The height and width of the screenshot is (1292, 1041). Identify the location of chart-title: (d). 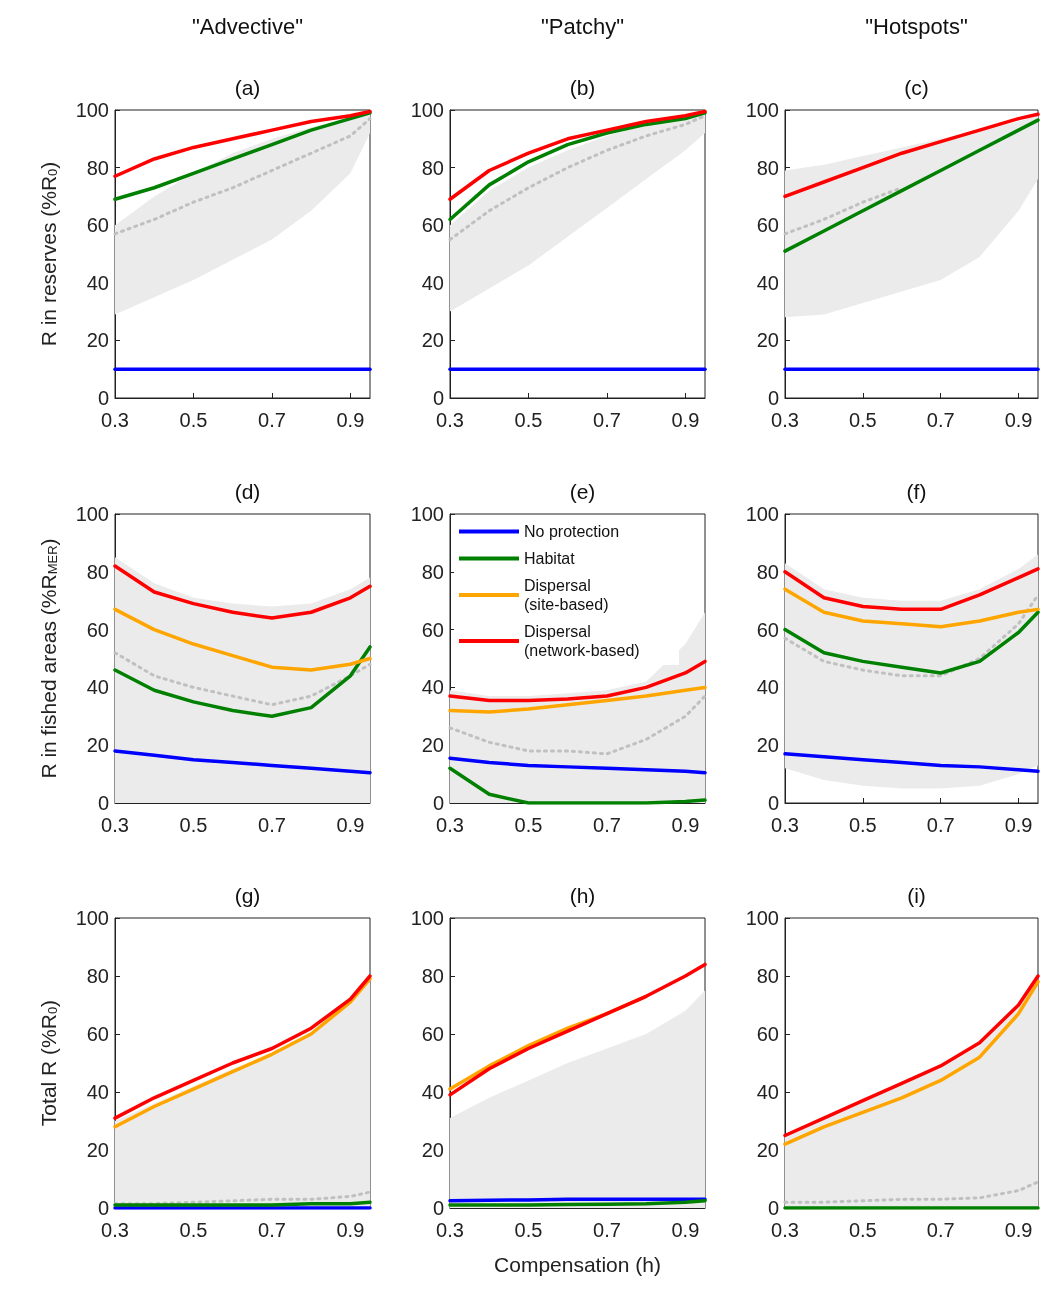
(247, 491).